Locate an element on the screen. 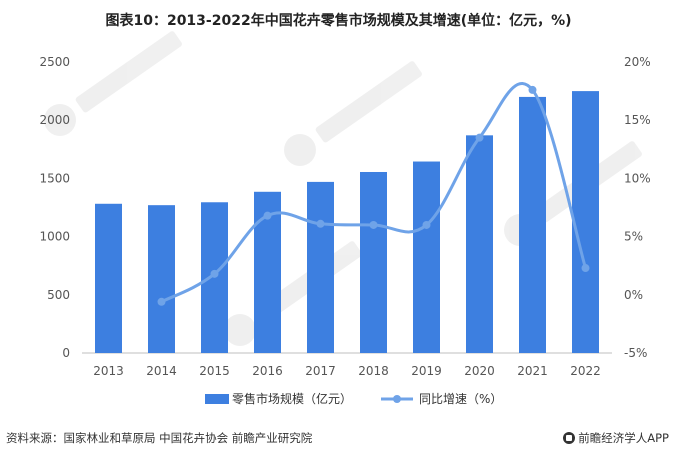 The width and height of the screenshot is (677, 454). legend-line-dot is located at coordinates (397, 399).